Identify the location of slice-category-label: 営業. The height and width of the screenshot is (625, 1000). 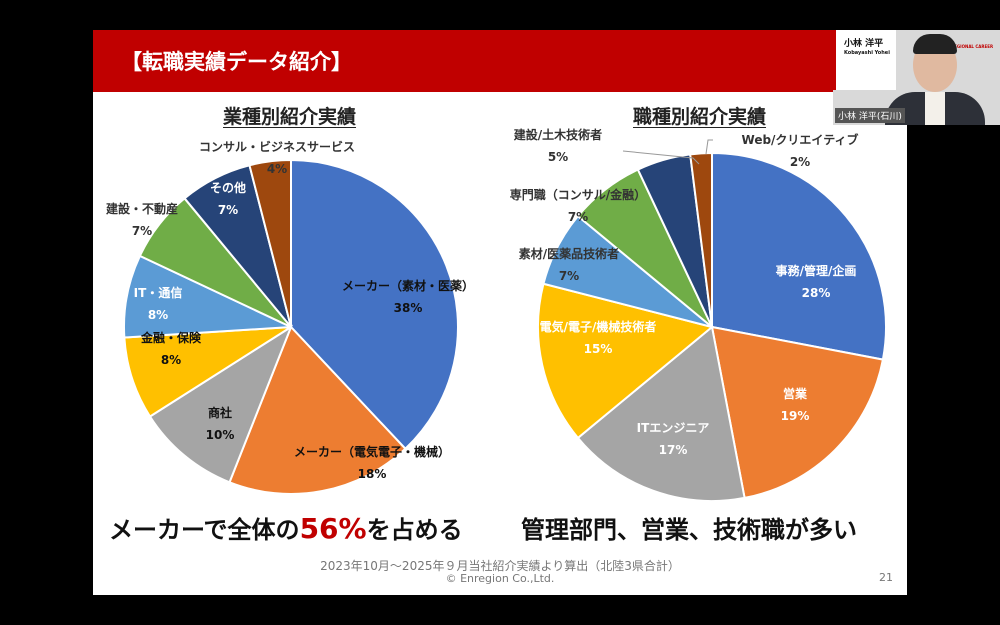
(795, 393).